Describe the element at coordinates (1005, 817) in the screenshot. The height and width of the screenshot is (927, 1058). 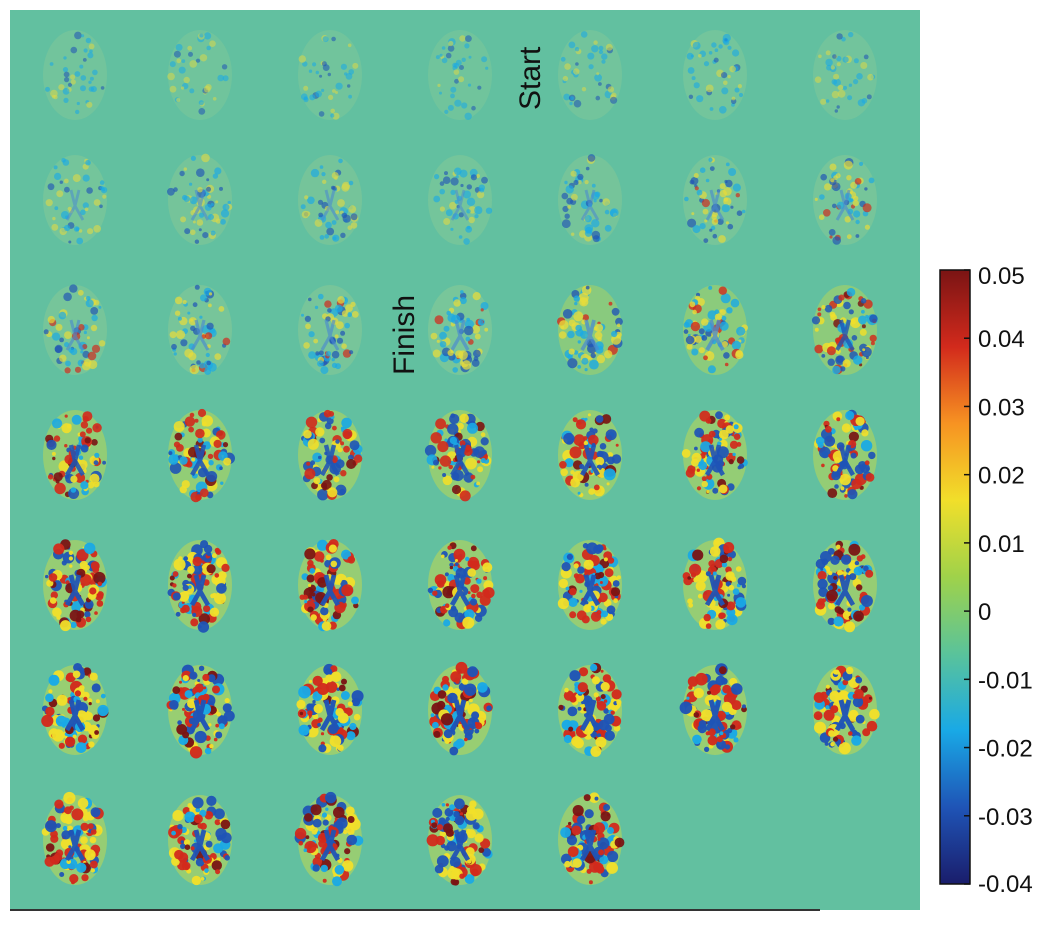
I see `colorbar-tick-label: -0.03` at that location.